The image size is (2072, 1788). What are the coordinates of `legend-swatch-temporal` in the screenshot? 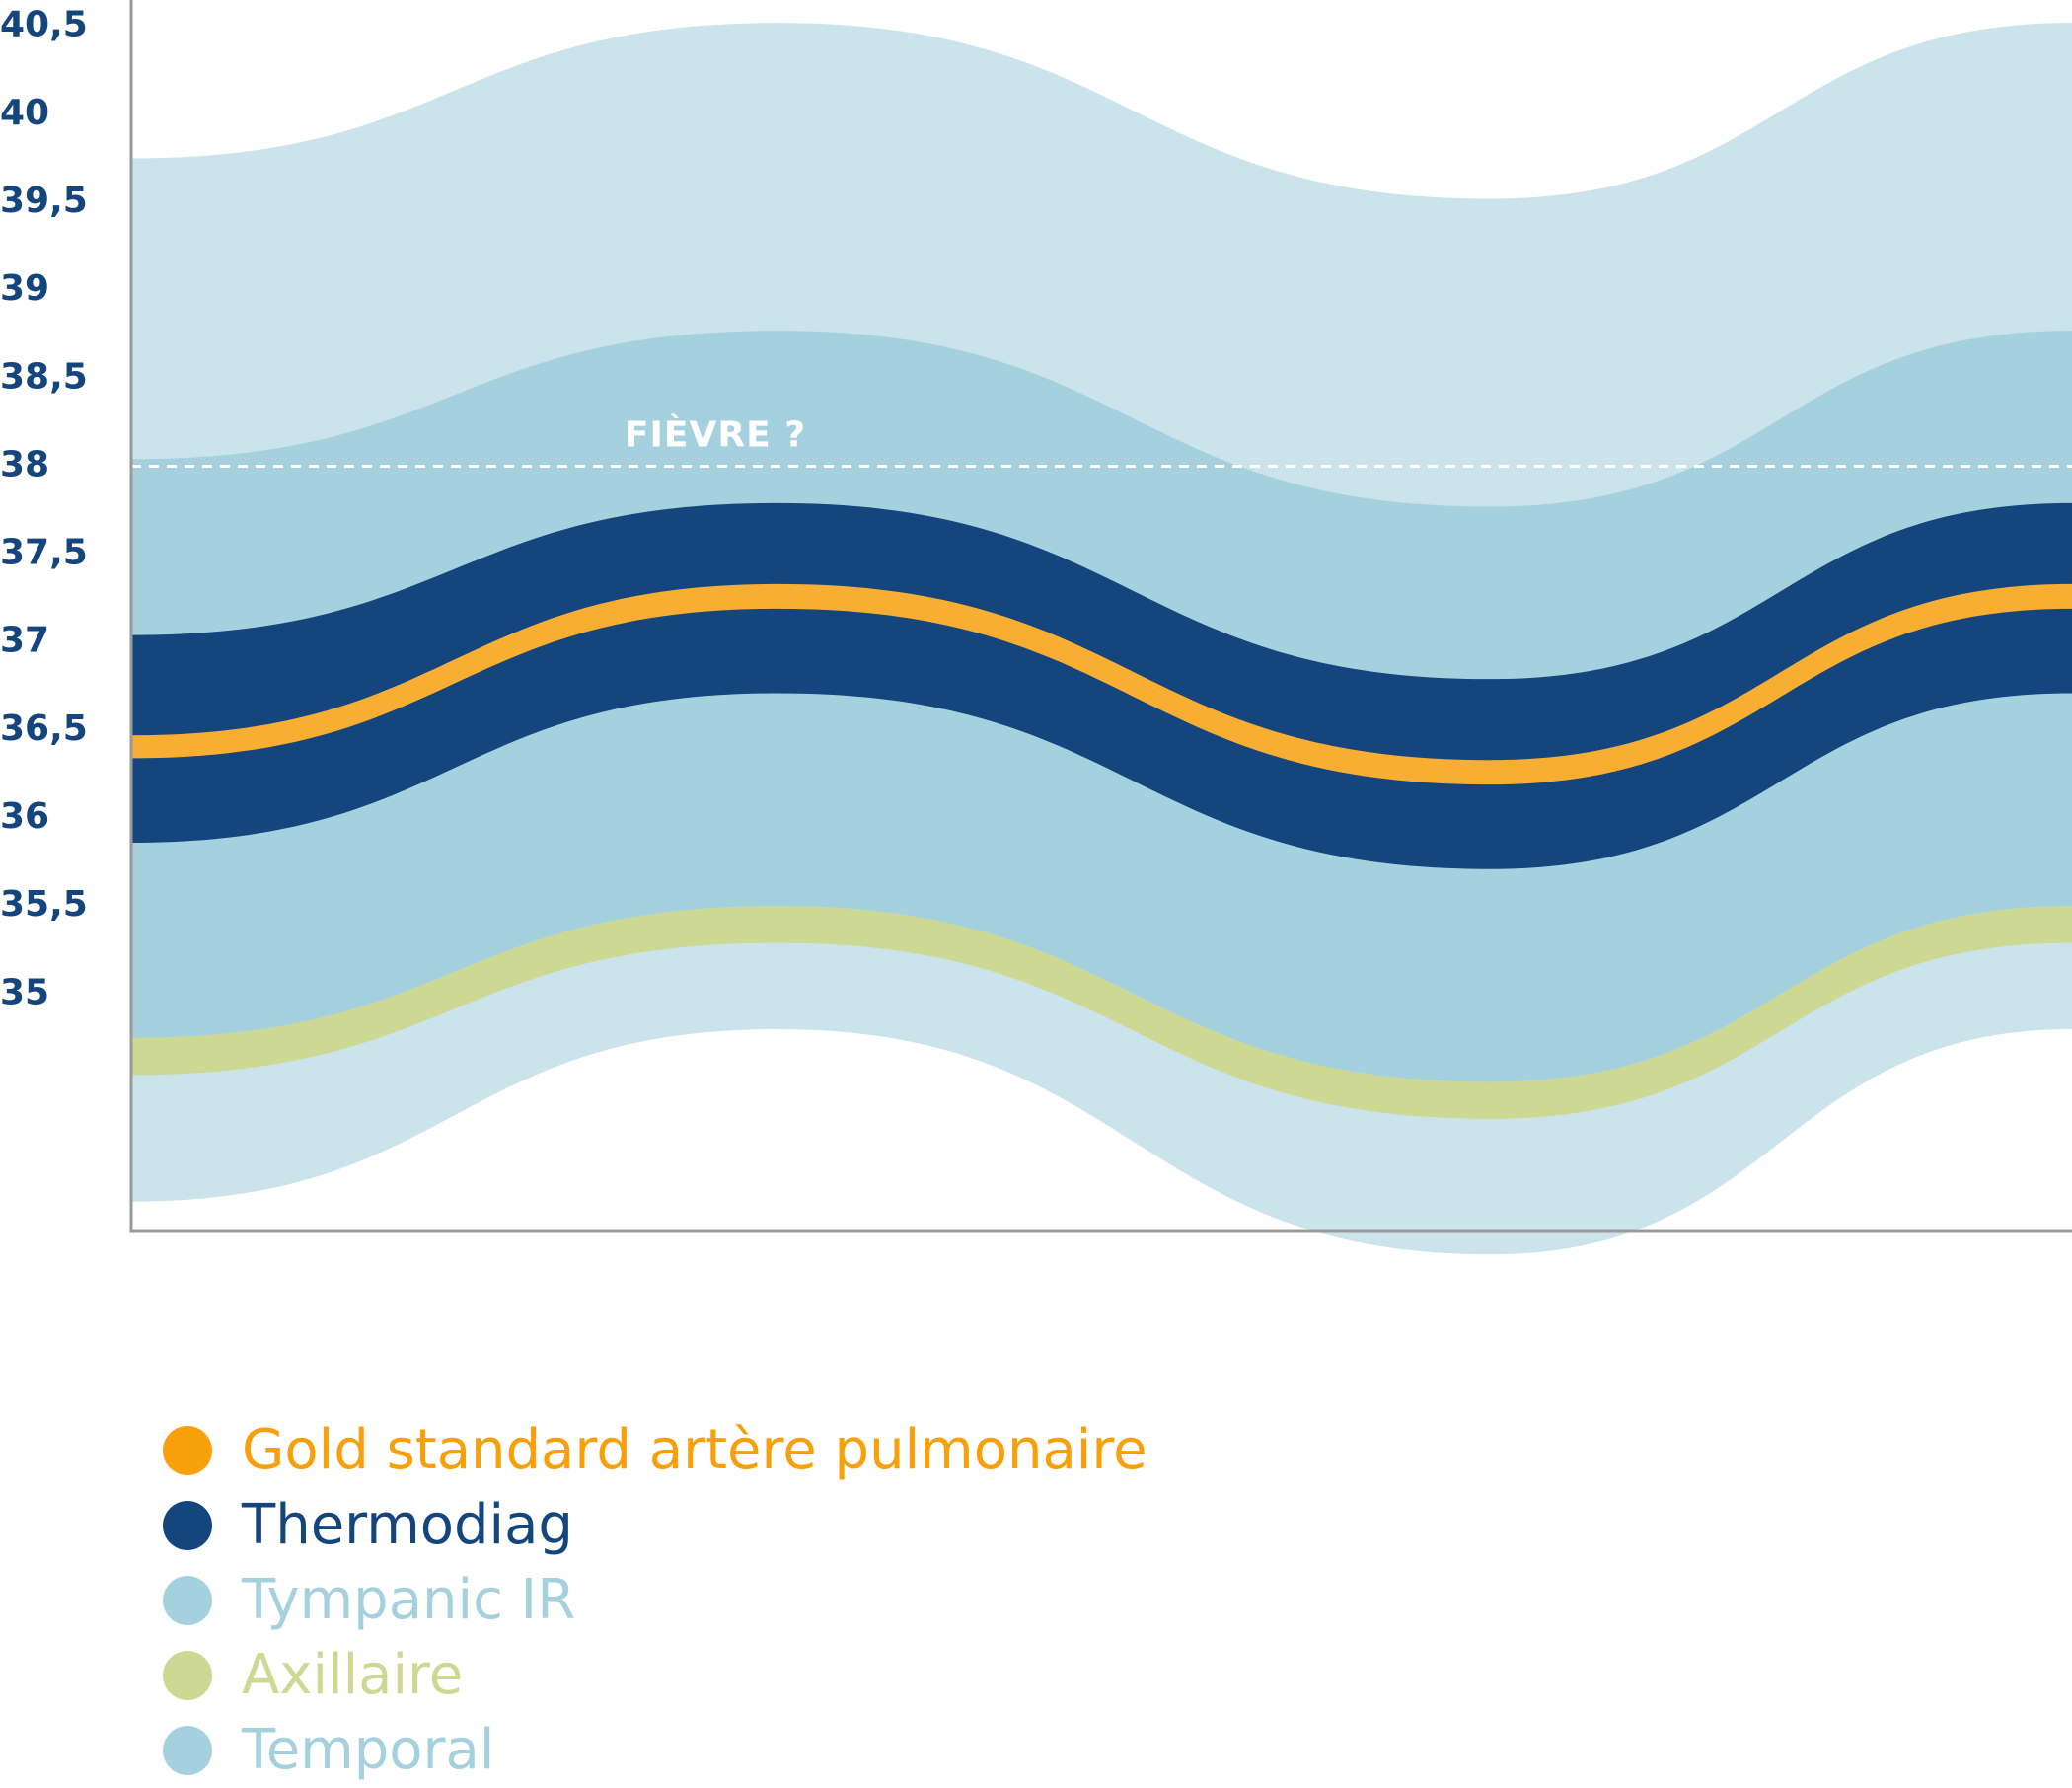 It's located at (188, 1751).